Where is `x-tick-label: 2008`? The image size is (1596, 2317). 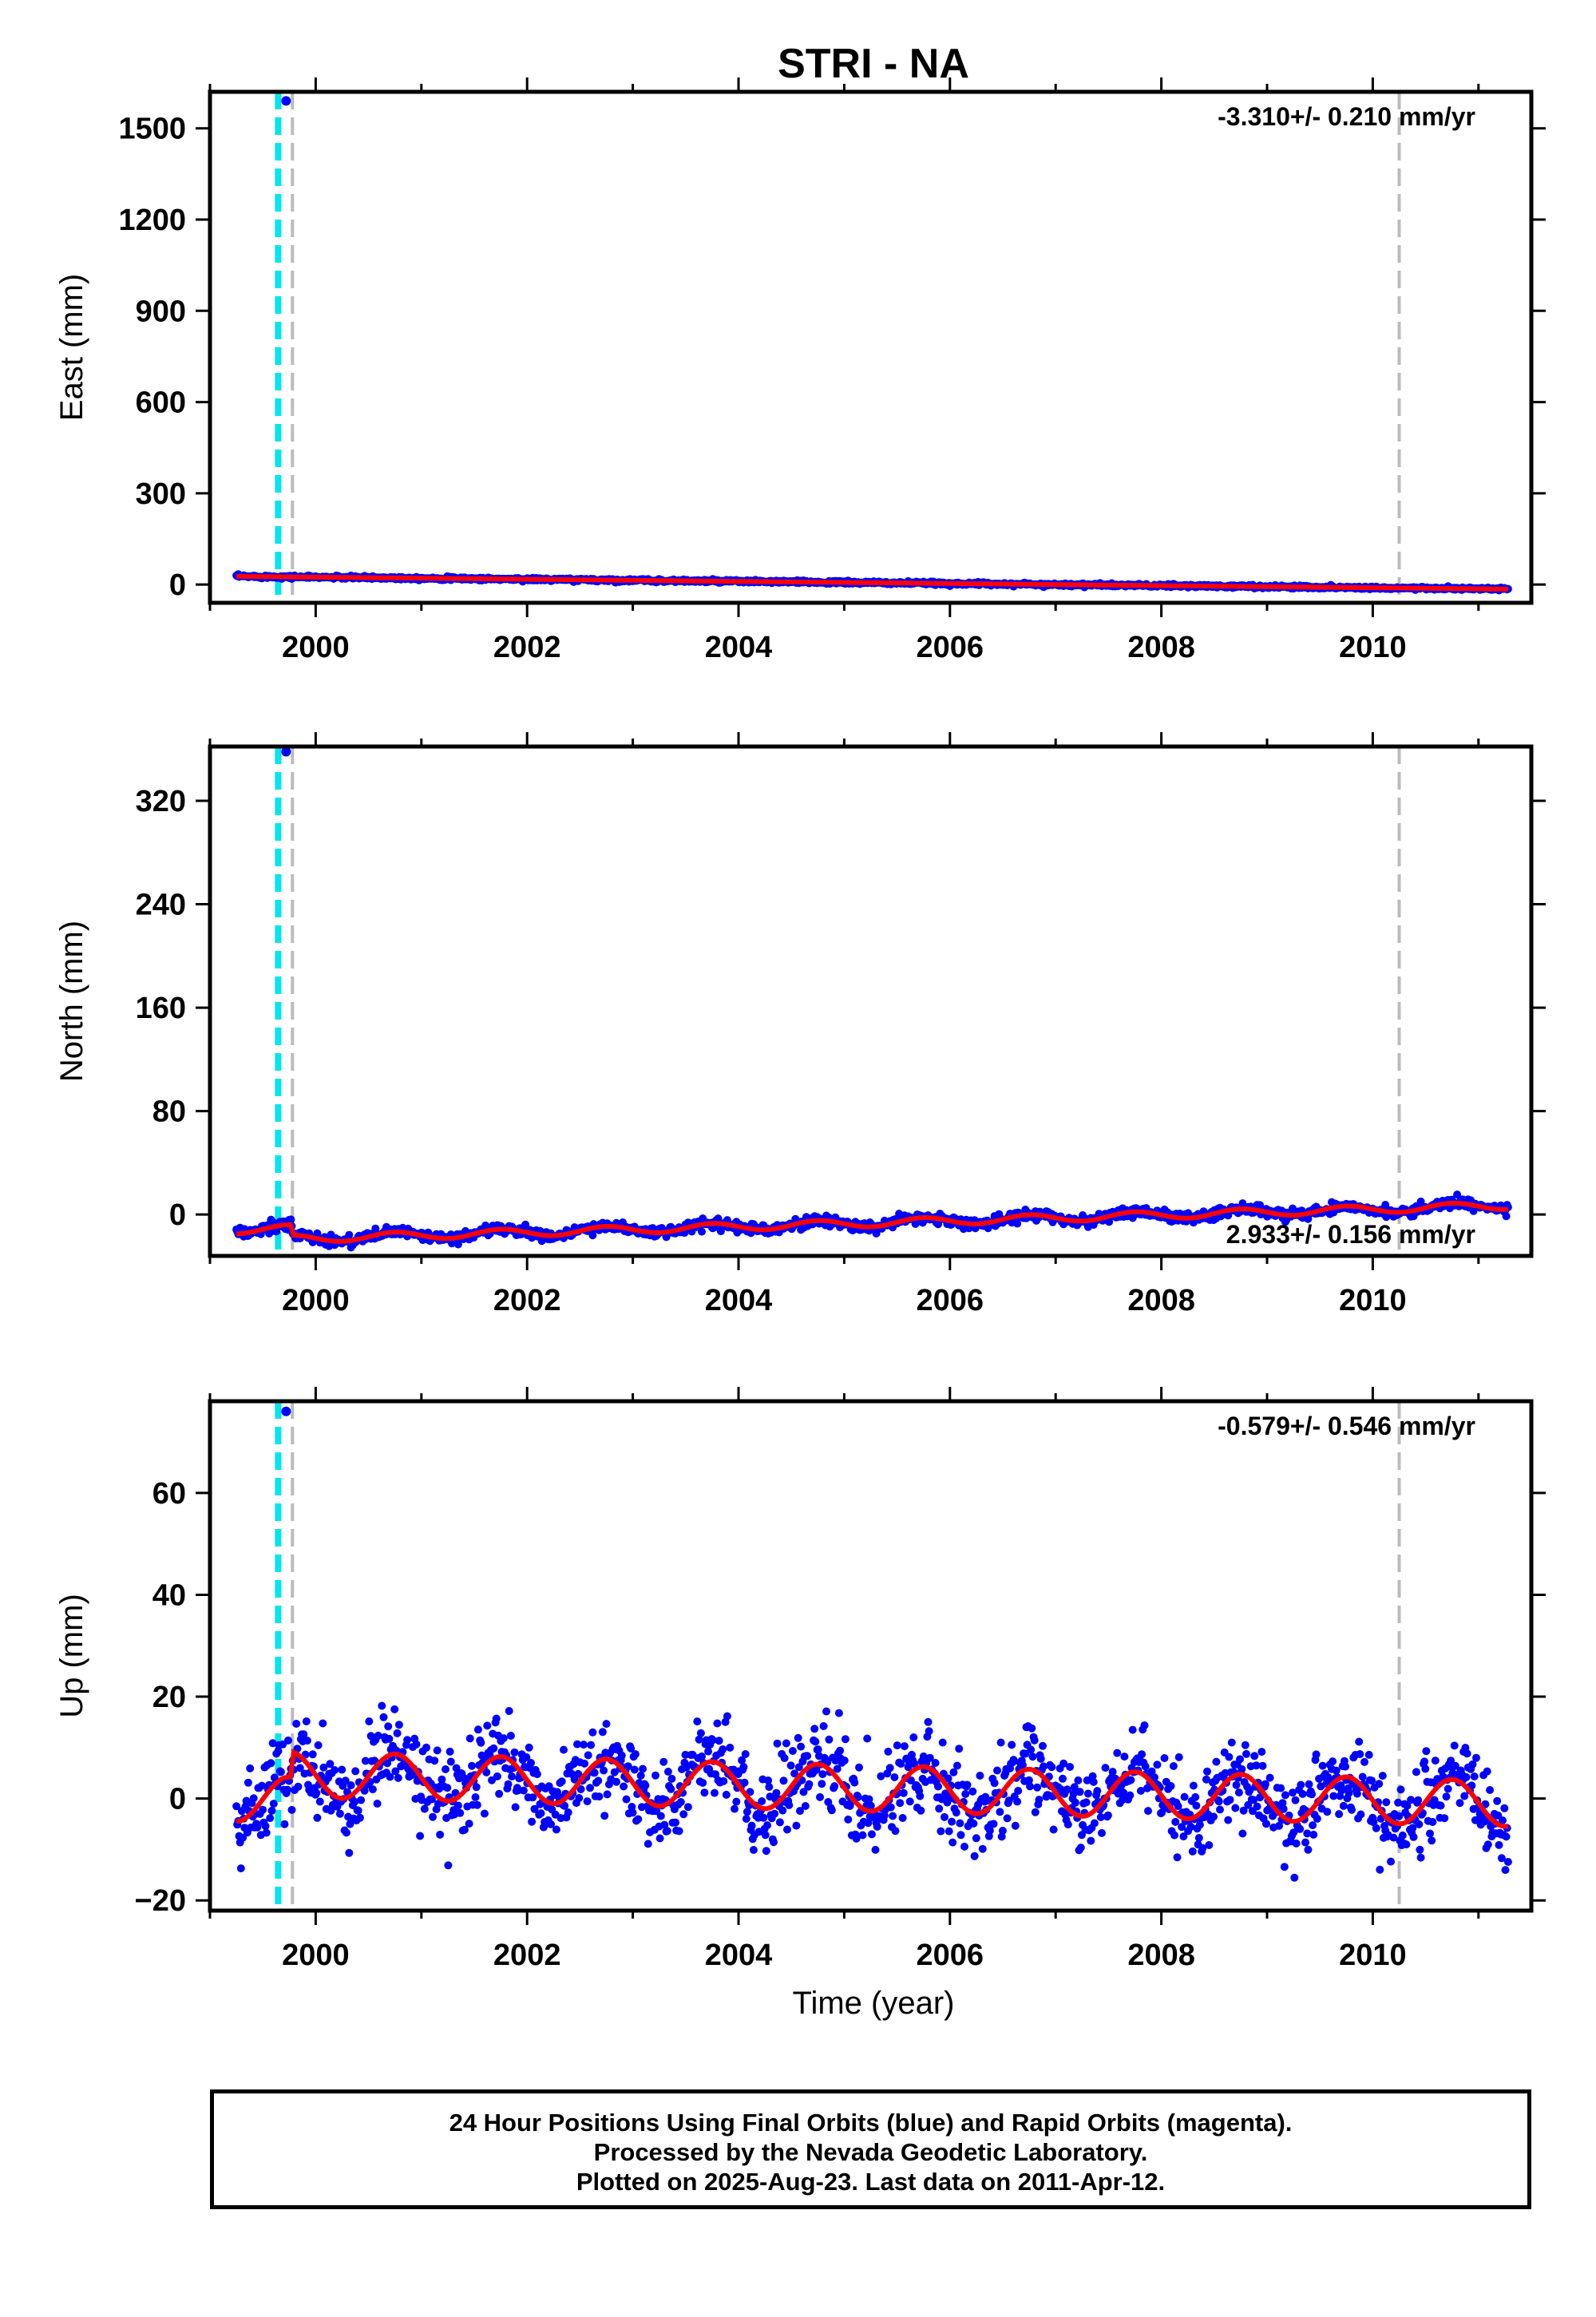 x-tick-label: 2008 is located at coordinates (1161, 1300).